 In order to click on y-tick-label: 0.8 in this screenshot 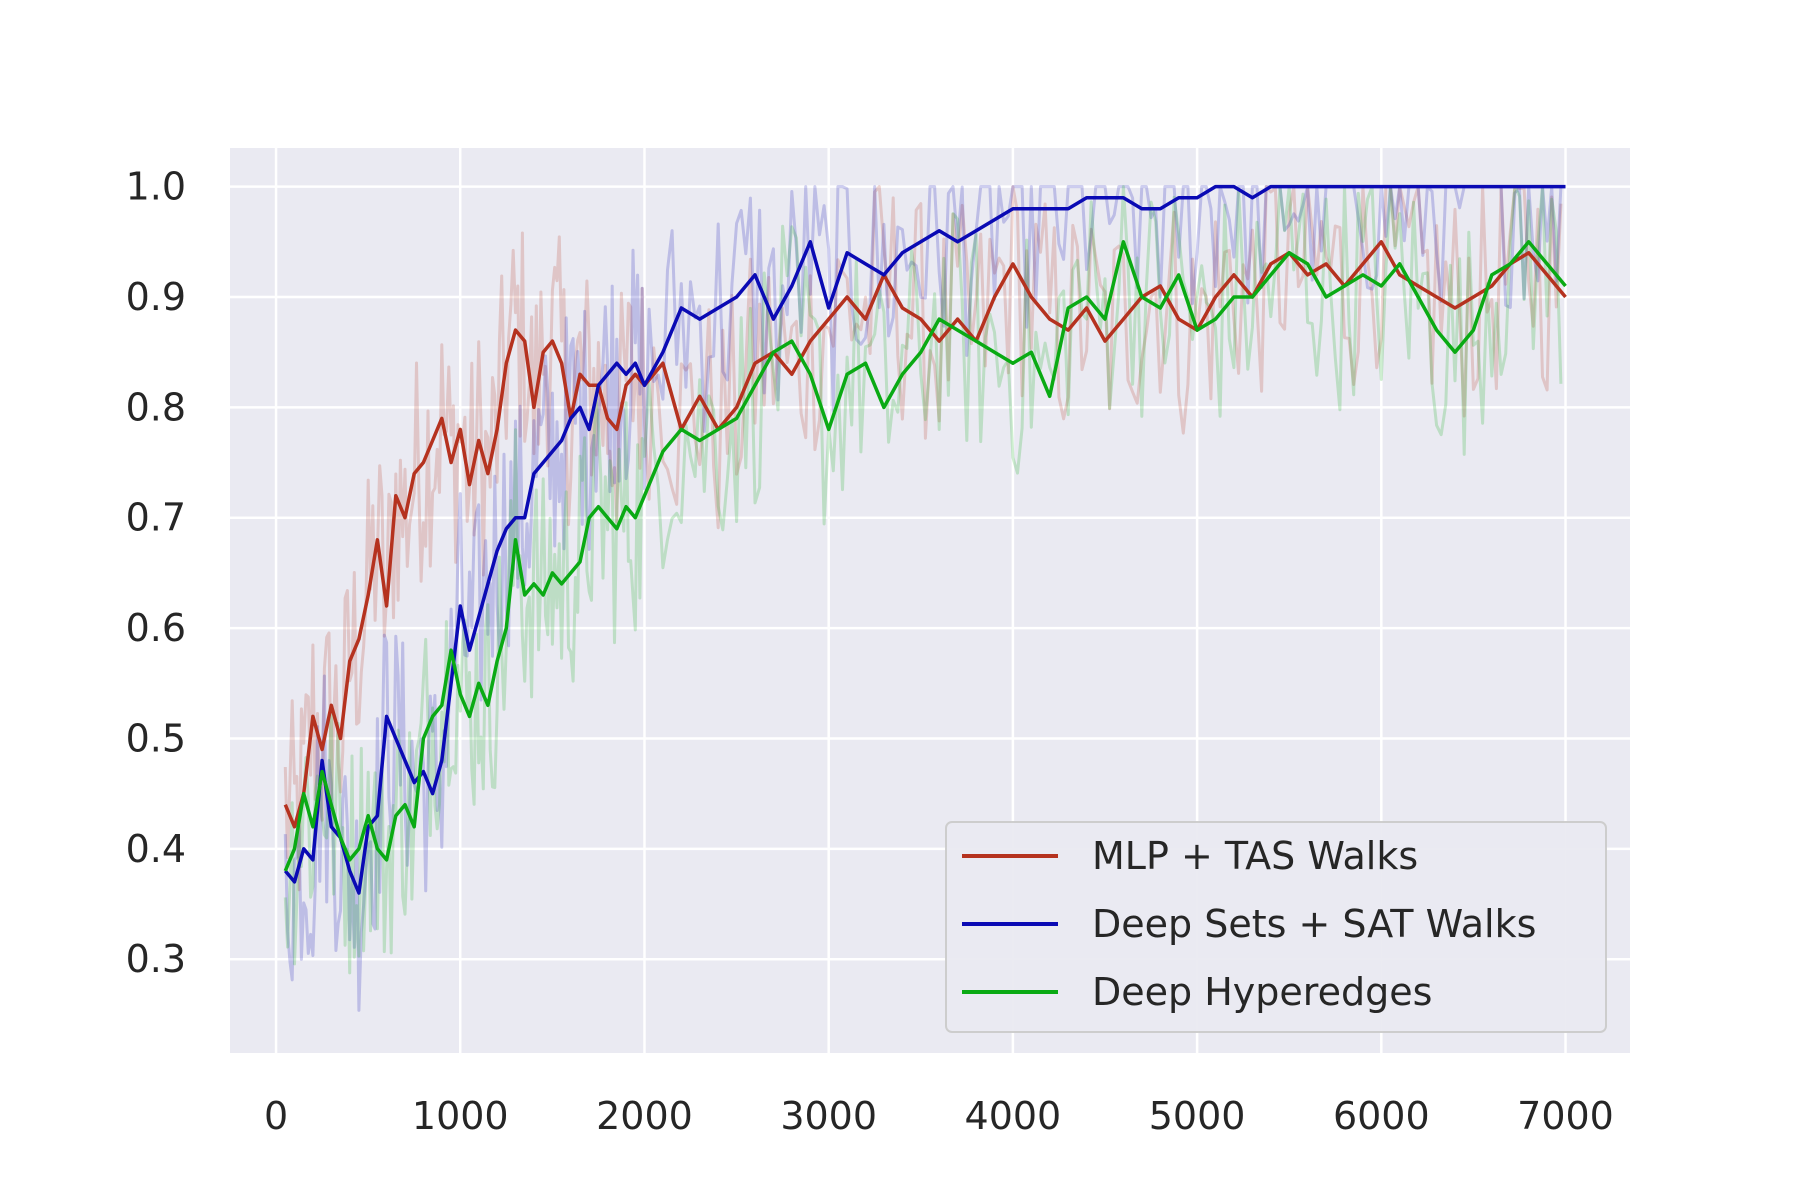, I will do `click(156, 407)`.